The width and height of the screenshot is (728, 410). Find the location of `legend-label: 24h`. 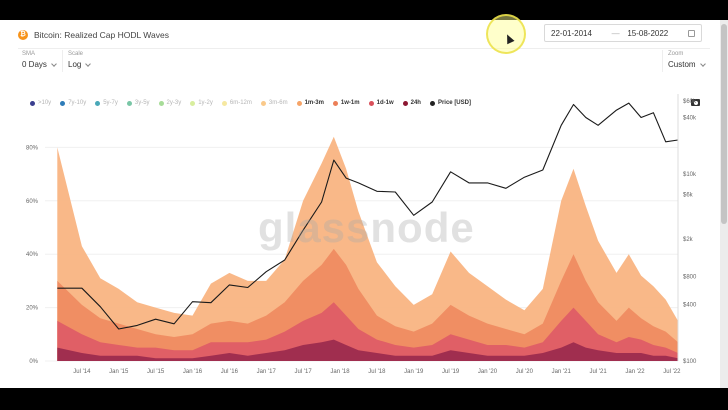

legend-label: 24h is located at coordinates (415, 103).